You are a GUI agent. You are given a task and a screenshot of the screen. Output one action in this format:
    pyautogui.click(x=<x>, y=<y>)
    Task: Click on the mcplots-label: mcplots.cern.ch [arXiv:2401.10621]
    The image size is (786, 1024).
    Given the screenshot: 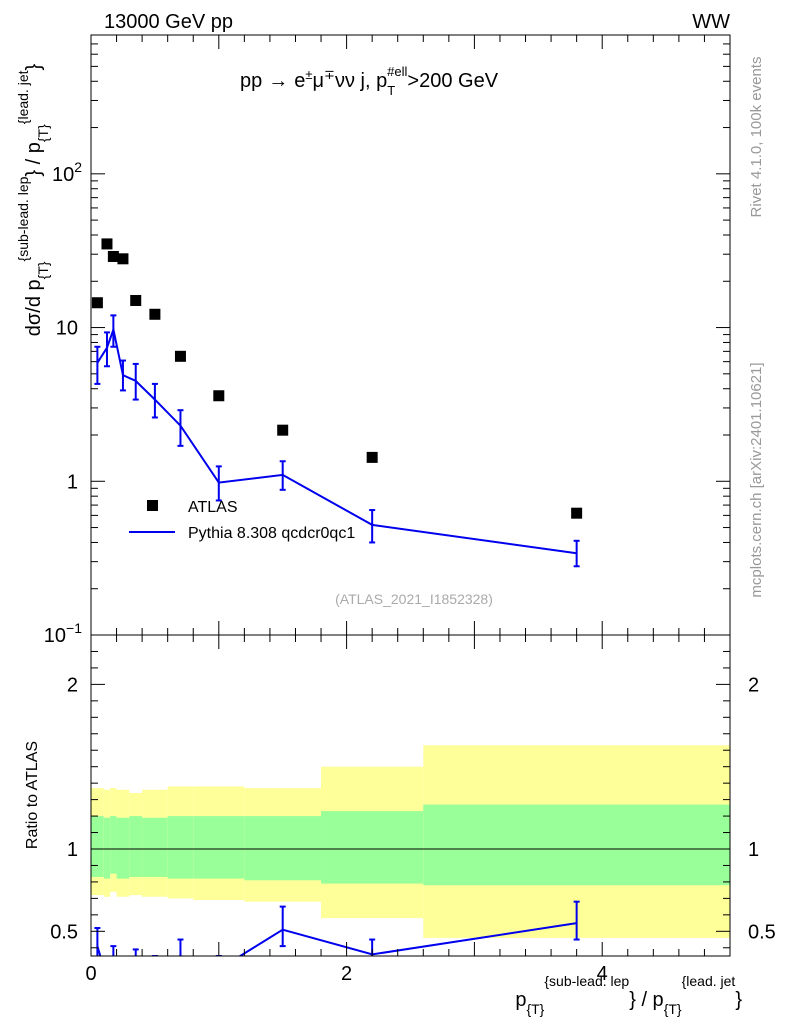 What is the action you would take?
    pyautogui.click(x=756, y=479)
    